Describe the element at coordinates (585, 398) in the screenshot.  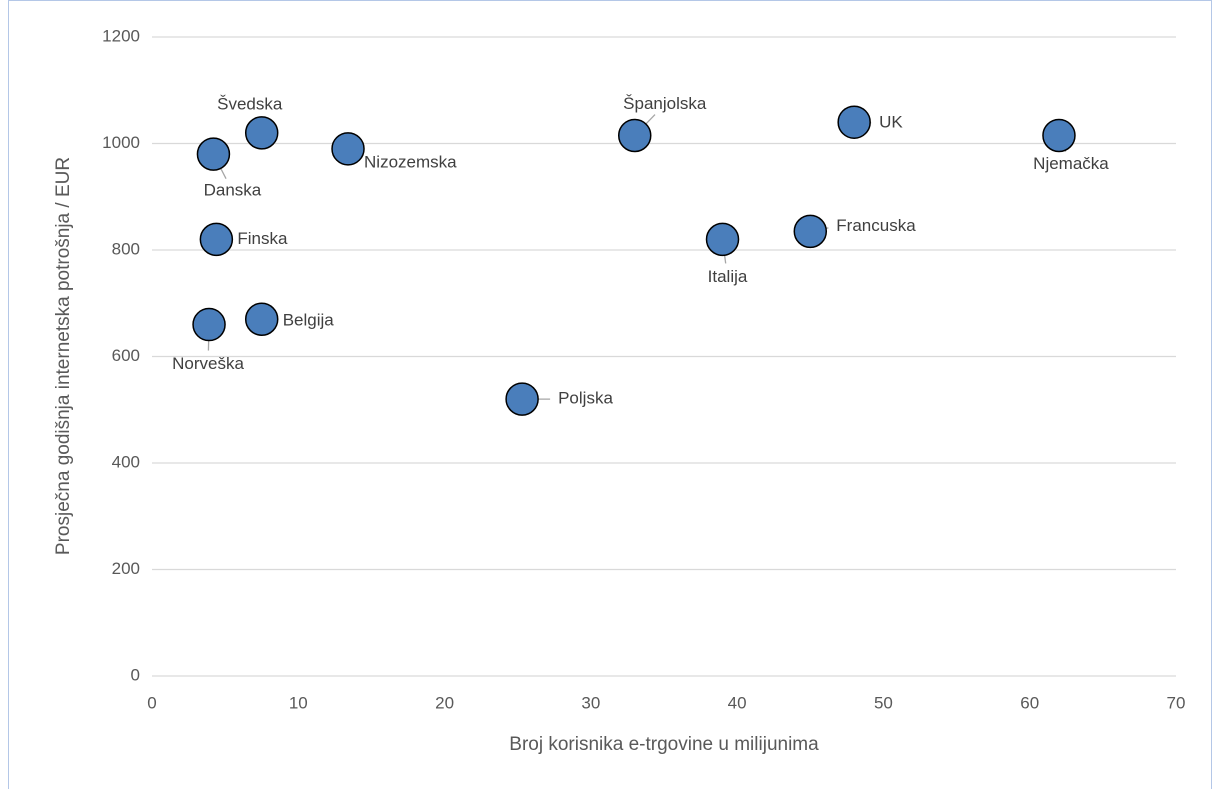
I see `point-label: Poljska` at that location.